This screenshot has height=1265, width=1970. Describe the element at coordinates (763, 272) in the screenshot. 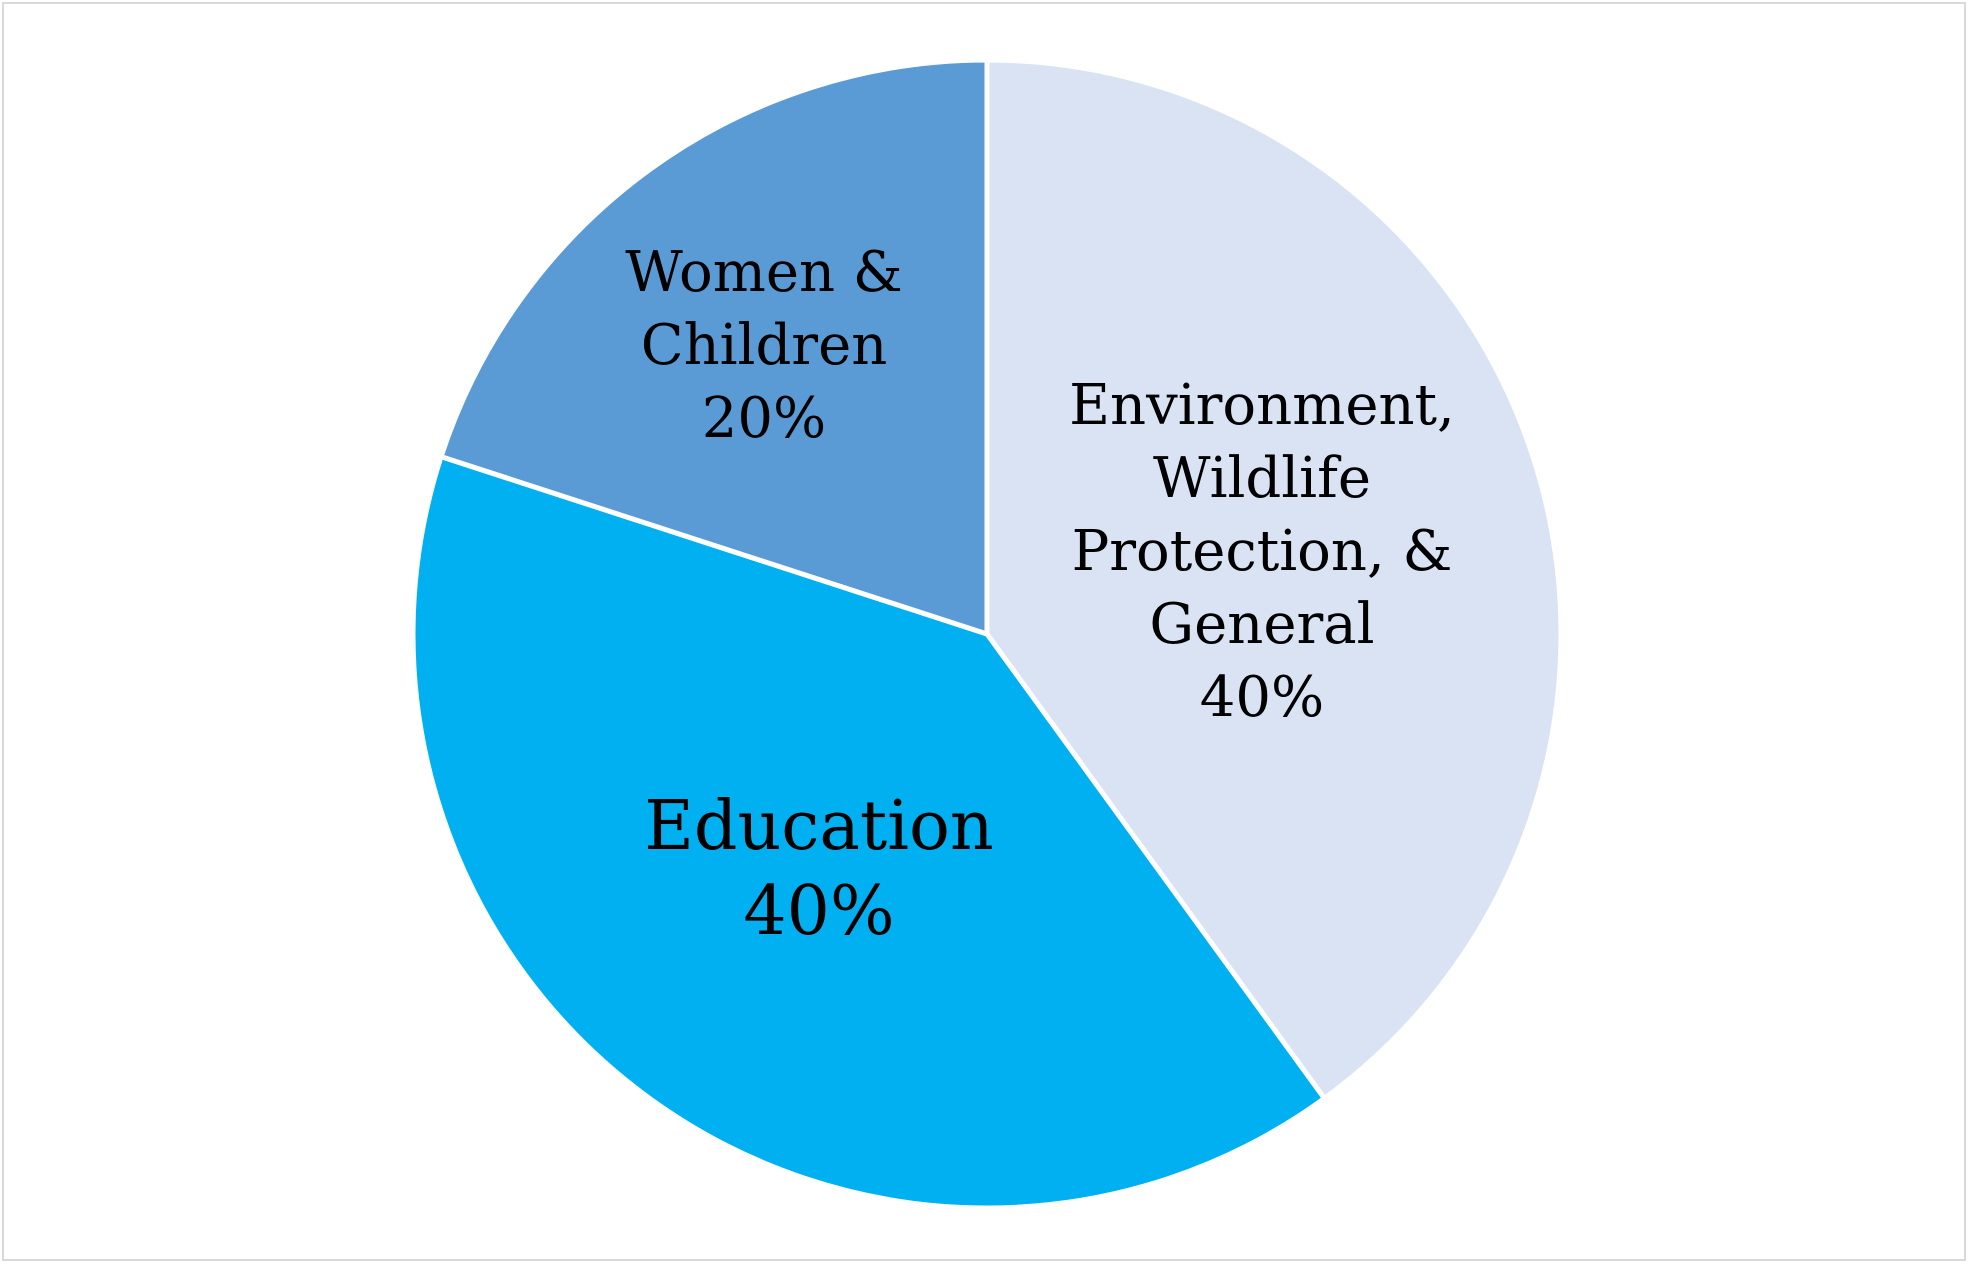

I see `pie-slice-label-line: Women &` at that location.